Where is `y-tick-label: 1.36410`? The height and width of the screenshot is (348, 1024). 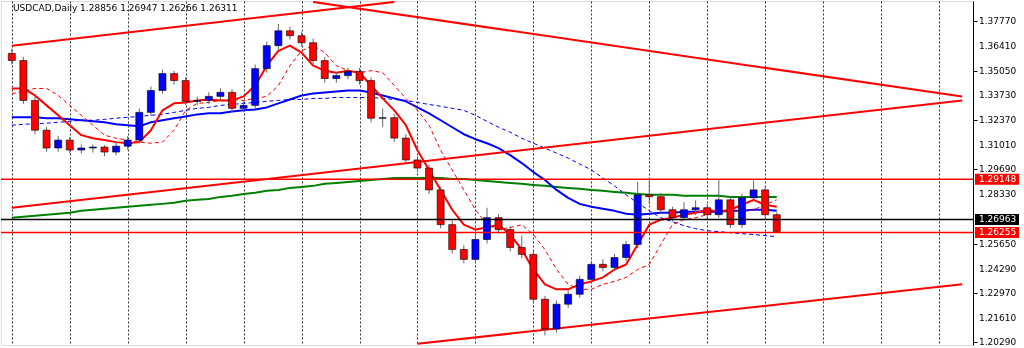 y-tick-label: 1.36410 is located at coordinates (998, 45).